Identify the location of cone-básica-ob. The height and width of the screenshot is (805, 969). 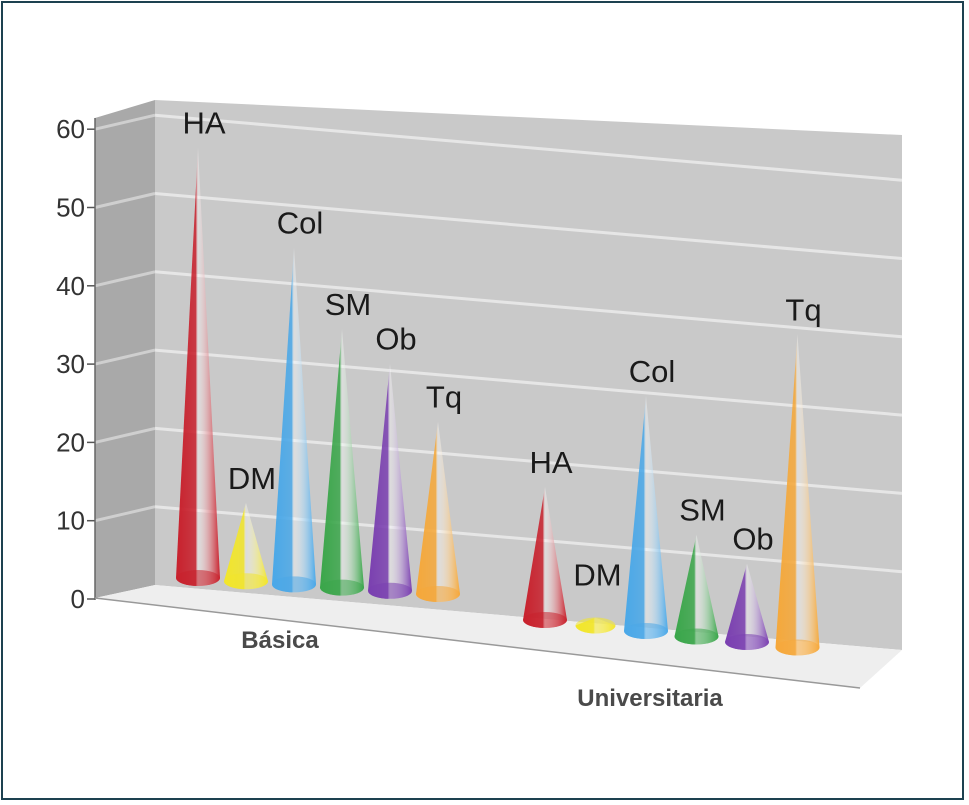
(390, 481).